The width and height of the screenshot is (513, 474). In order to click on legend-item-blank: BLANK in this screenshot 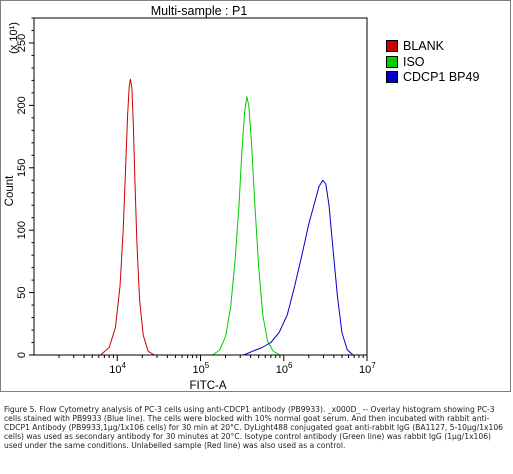, I will do `click(415, 46)`.